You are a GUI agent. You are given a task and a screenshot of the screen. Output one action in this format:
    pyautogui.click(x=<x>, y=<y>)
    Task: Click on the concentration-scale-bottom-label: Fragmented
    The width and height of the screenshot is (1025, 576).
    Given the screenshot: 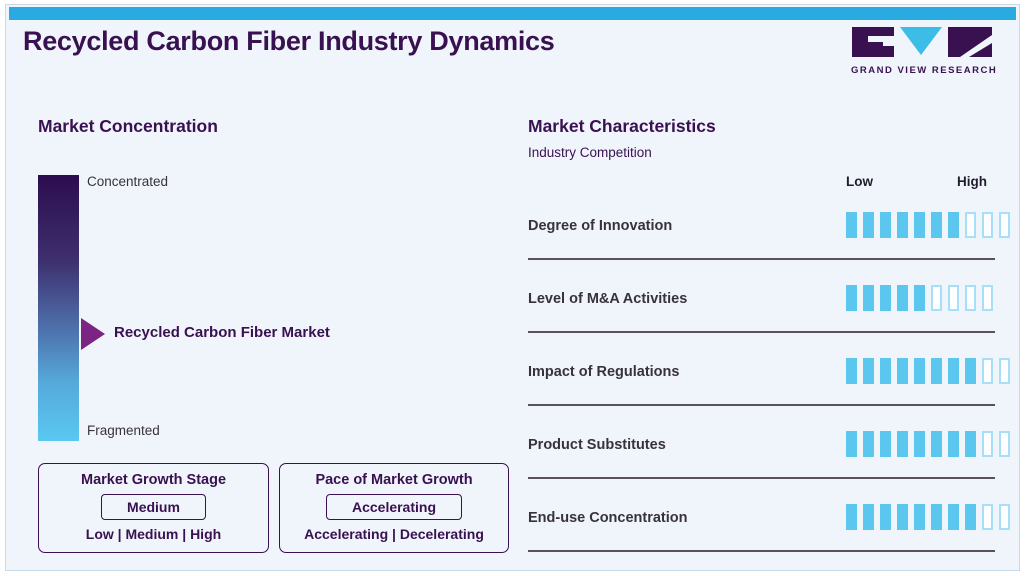 What is the action you would take?
    pyautogui.click(x=123, y=430)
    